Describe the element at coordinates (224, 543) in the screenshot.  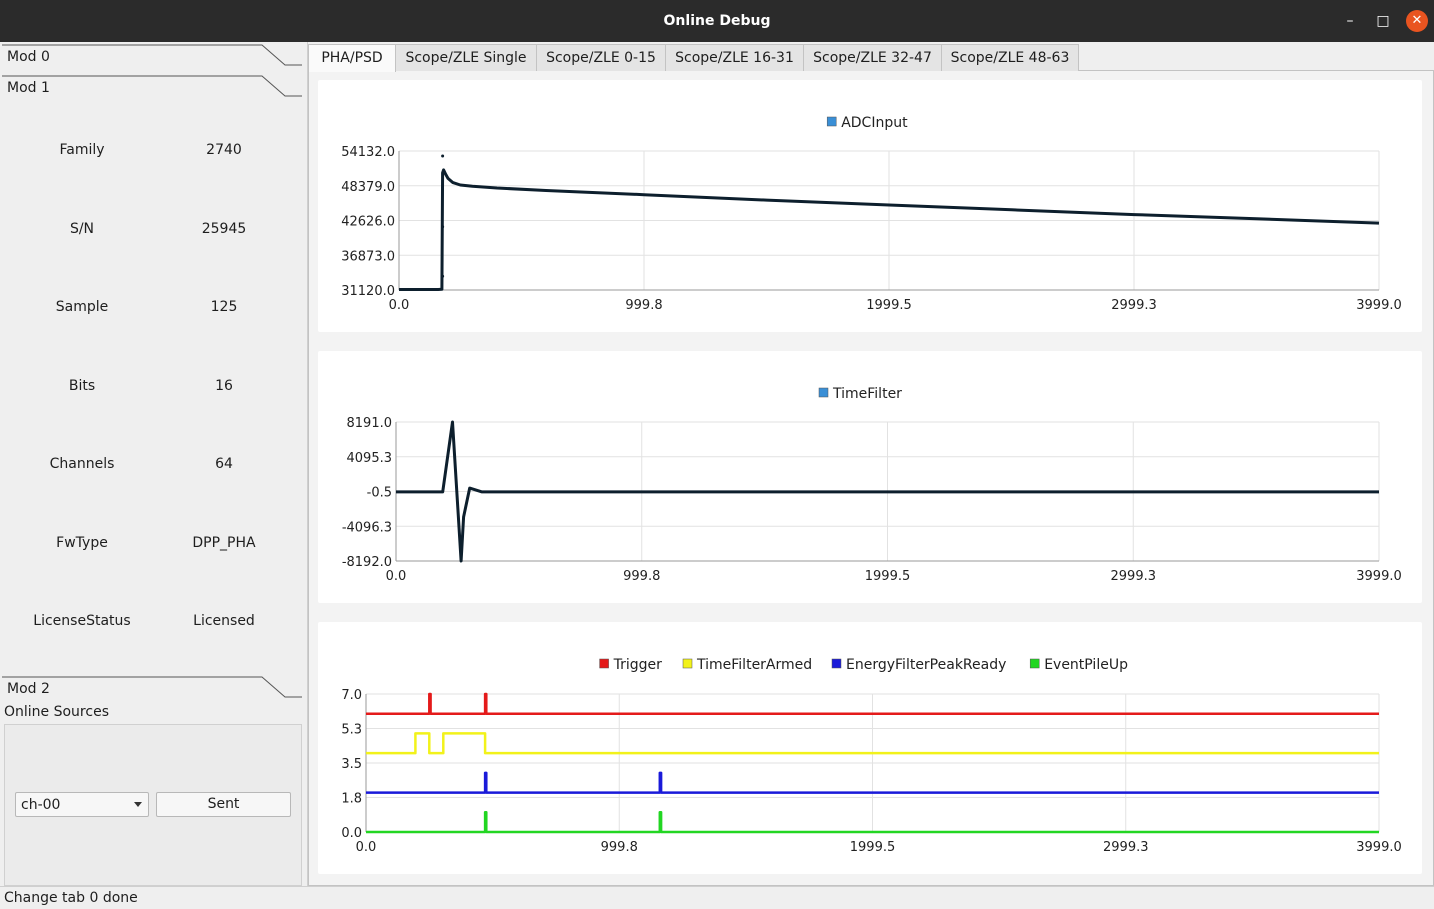
I see `info-value: DPP_PHA` at that location.